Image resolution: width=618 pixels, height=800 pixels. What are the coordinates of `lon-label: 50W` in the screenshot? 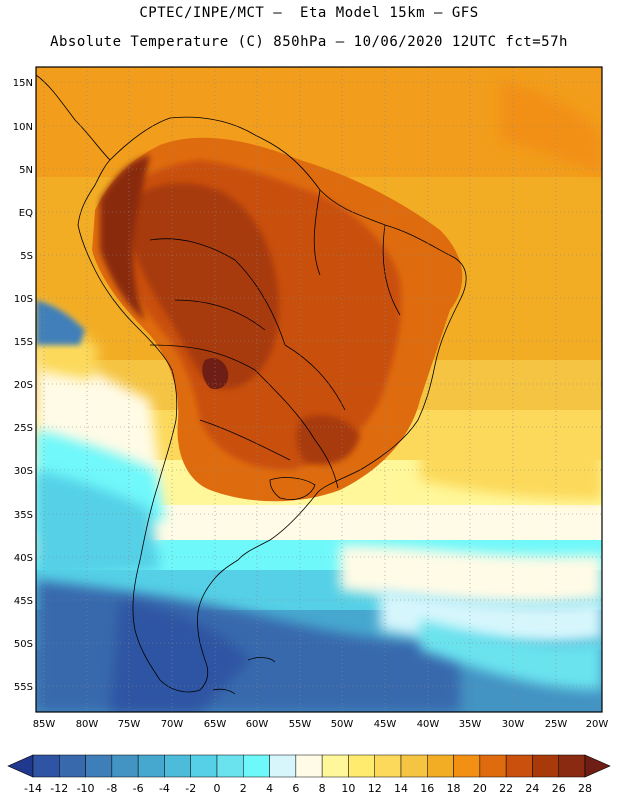 It's located at (342, 724).